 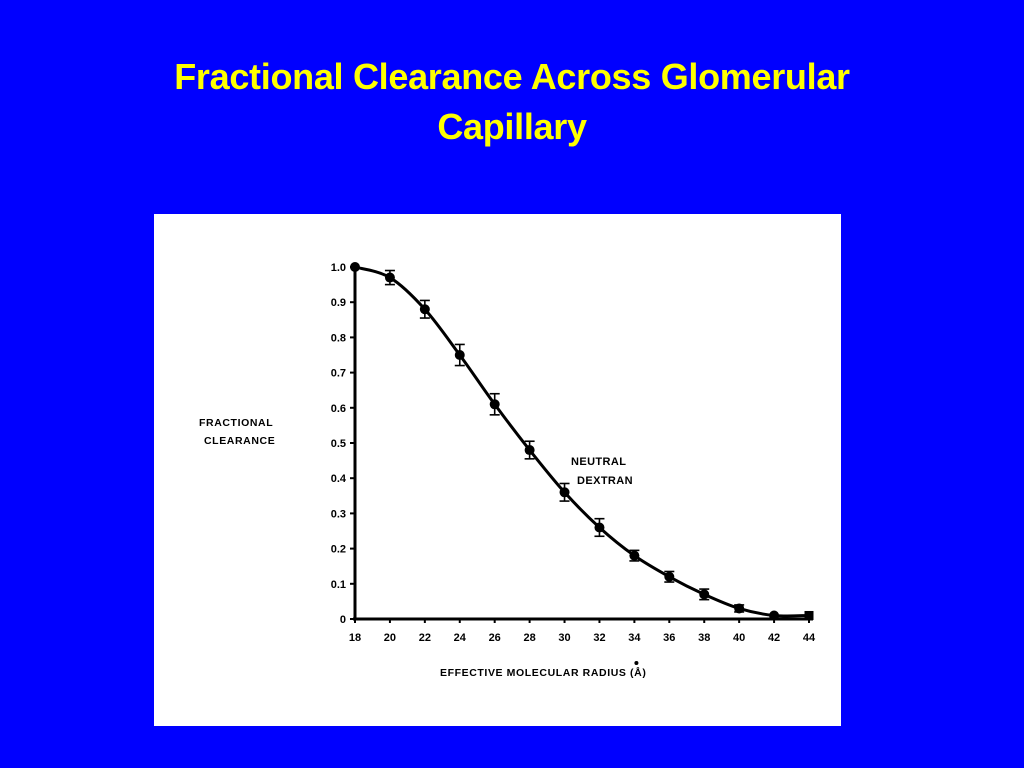 What do you see at coordinates (460, 638) in the screenshot?
I see `x-tick-label: 24` at bounding box center [460, 638].